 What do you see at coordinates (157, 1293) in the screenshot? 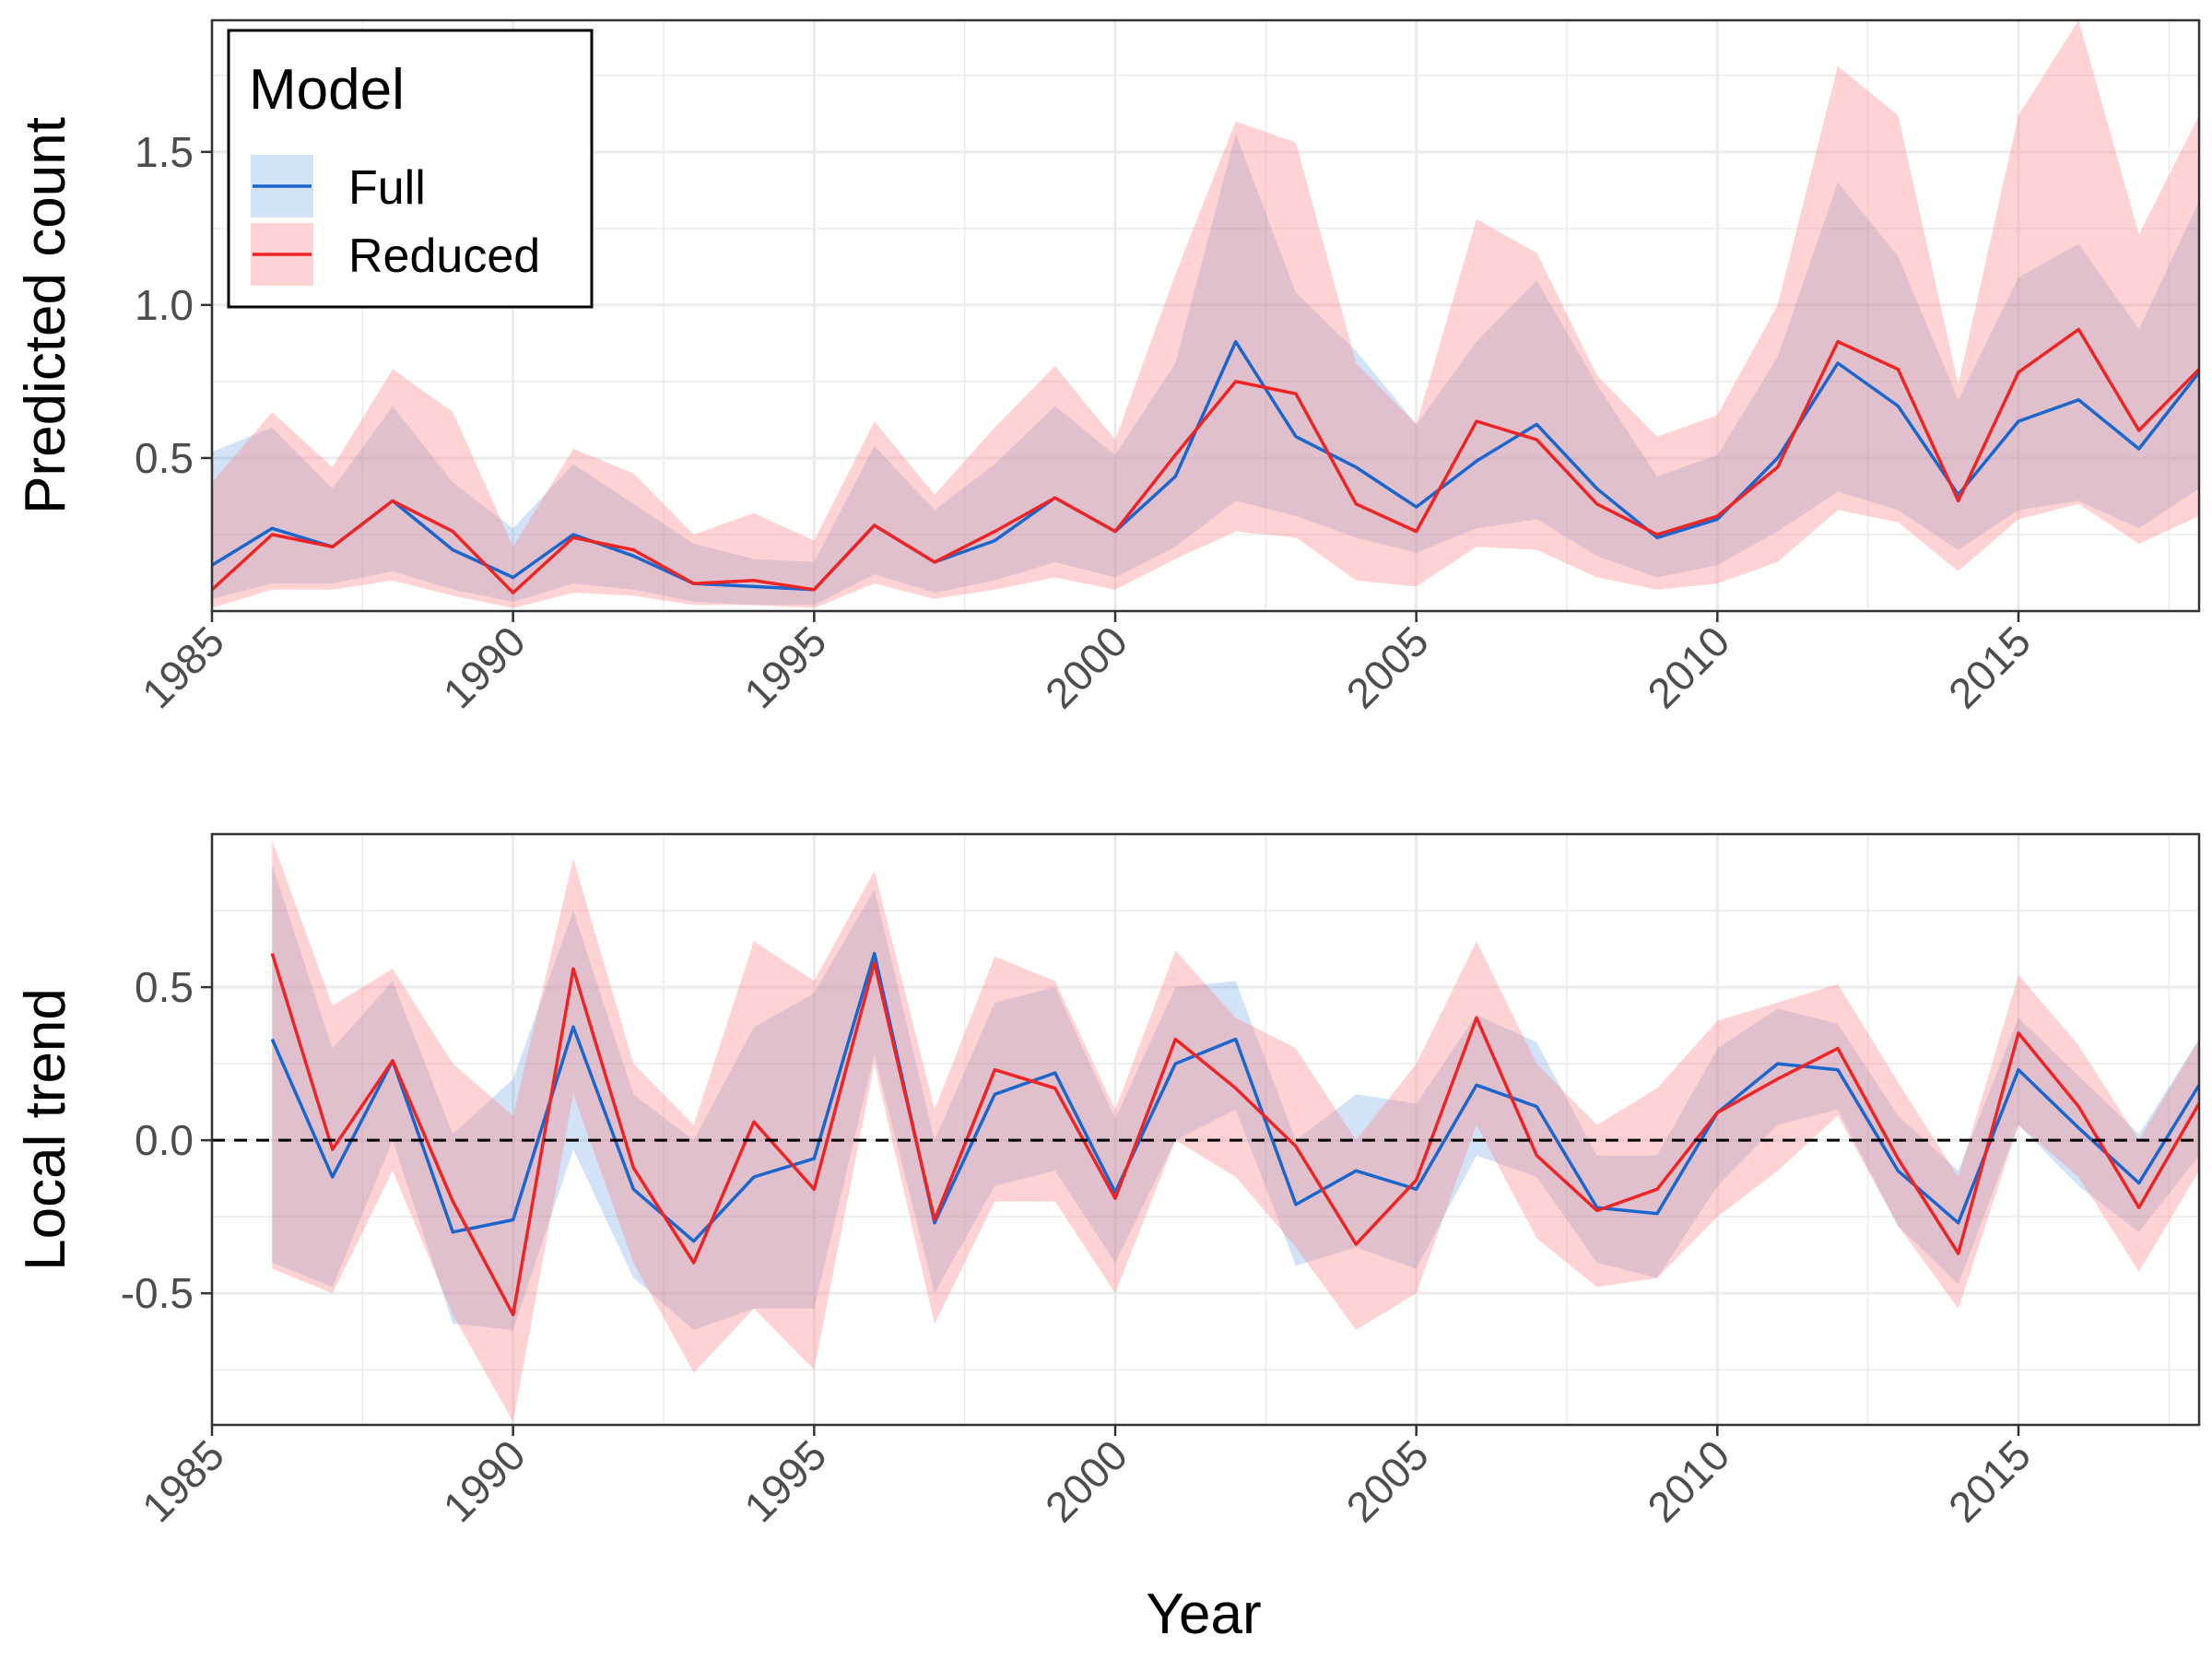
I see `y-tick-label: -0.5` at bounding box center [157, 1293].